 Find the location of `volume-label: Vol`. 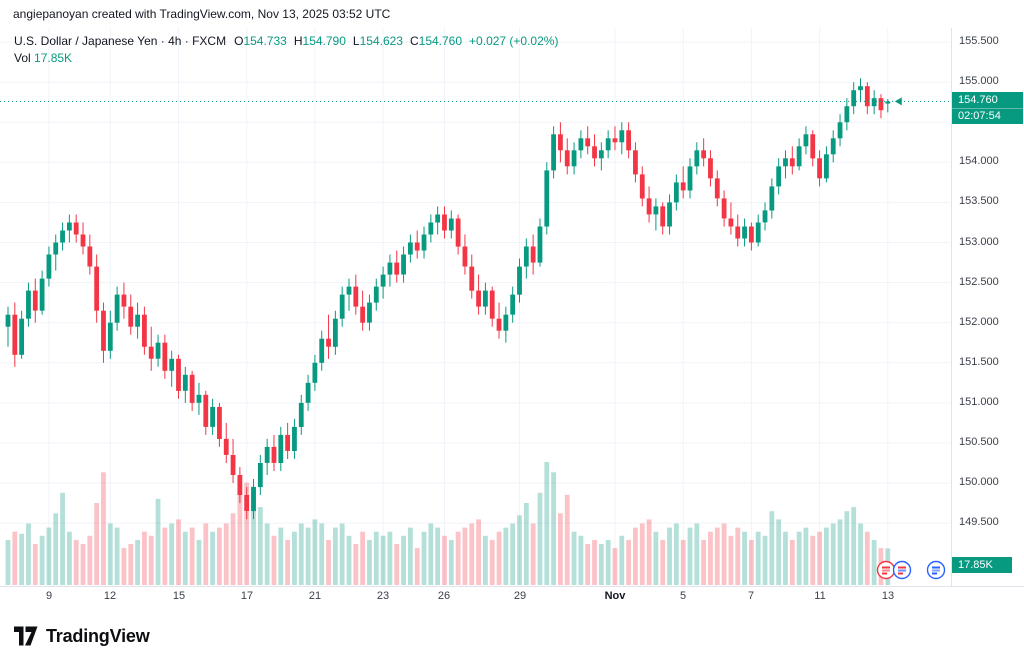

volume-label: Vol is located at coordinates (22, 58).